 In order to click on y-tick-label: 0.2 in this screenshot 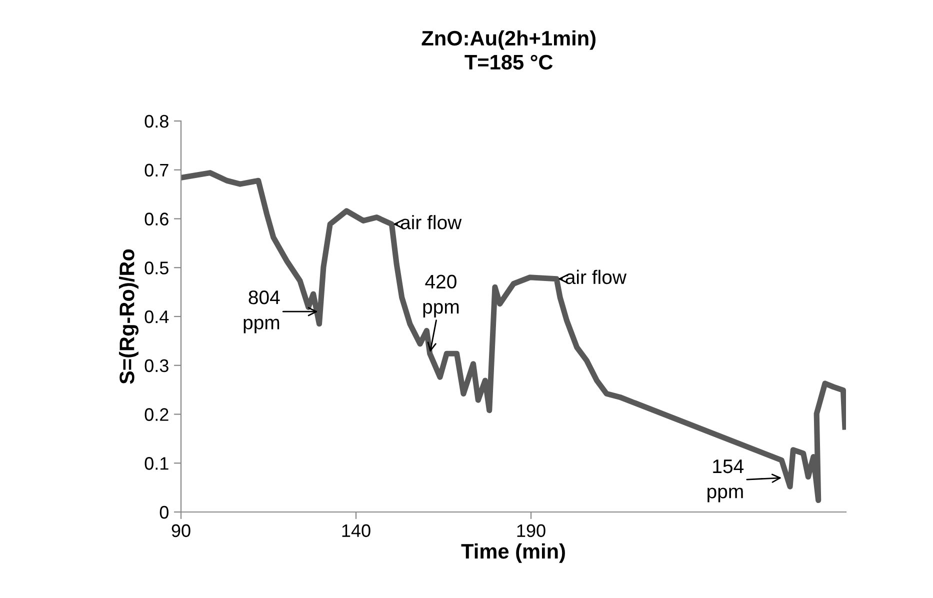, I will do `click(156, 414)`.